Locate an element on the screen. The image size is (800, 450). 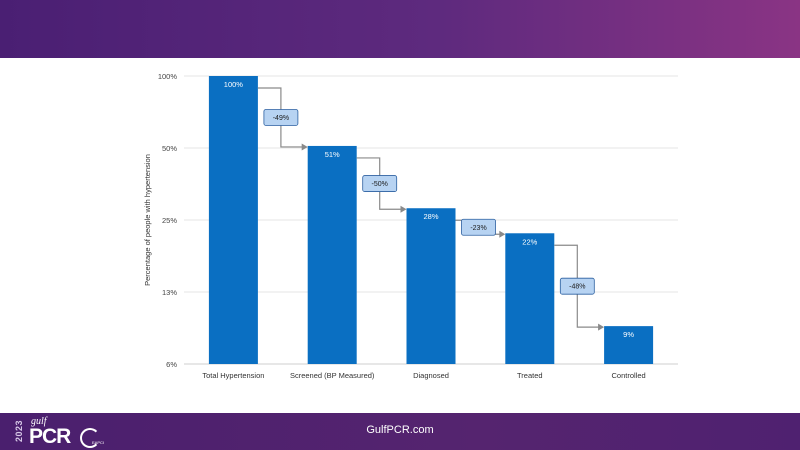
y-tick-label: 13% is located at coordinates (169, 292).